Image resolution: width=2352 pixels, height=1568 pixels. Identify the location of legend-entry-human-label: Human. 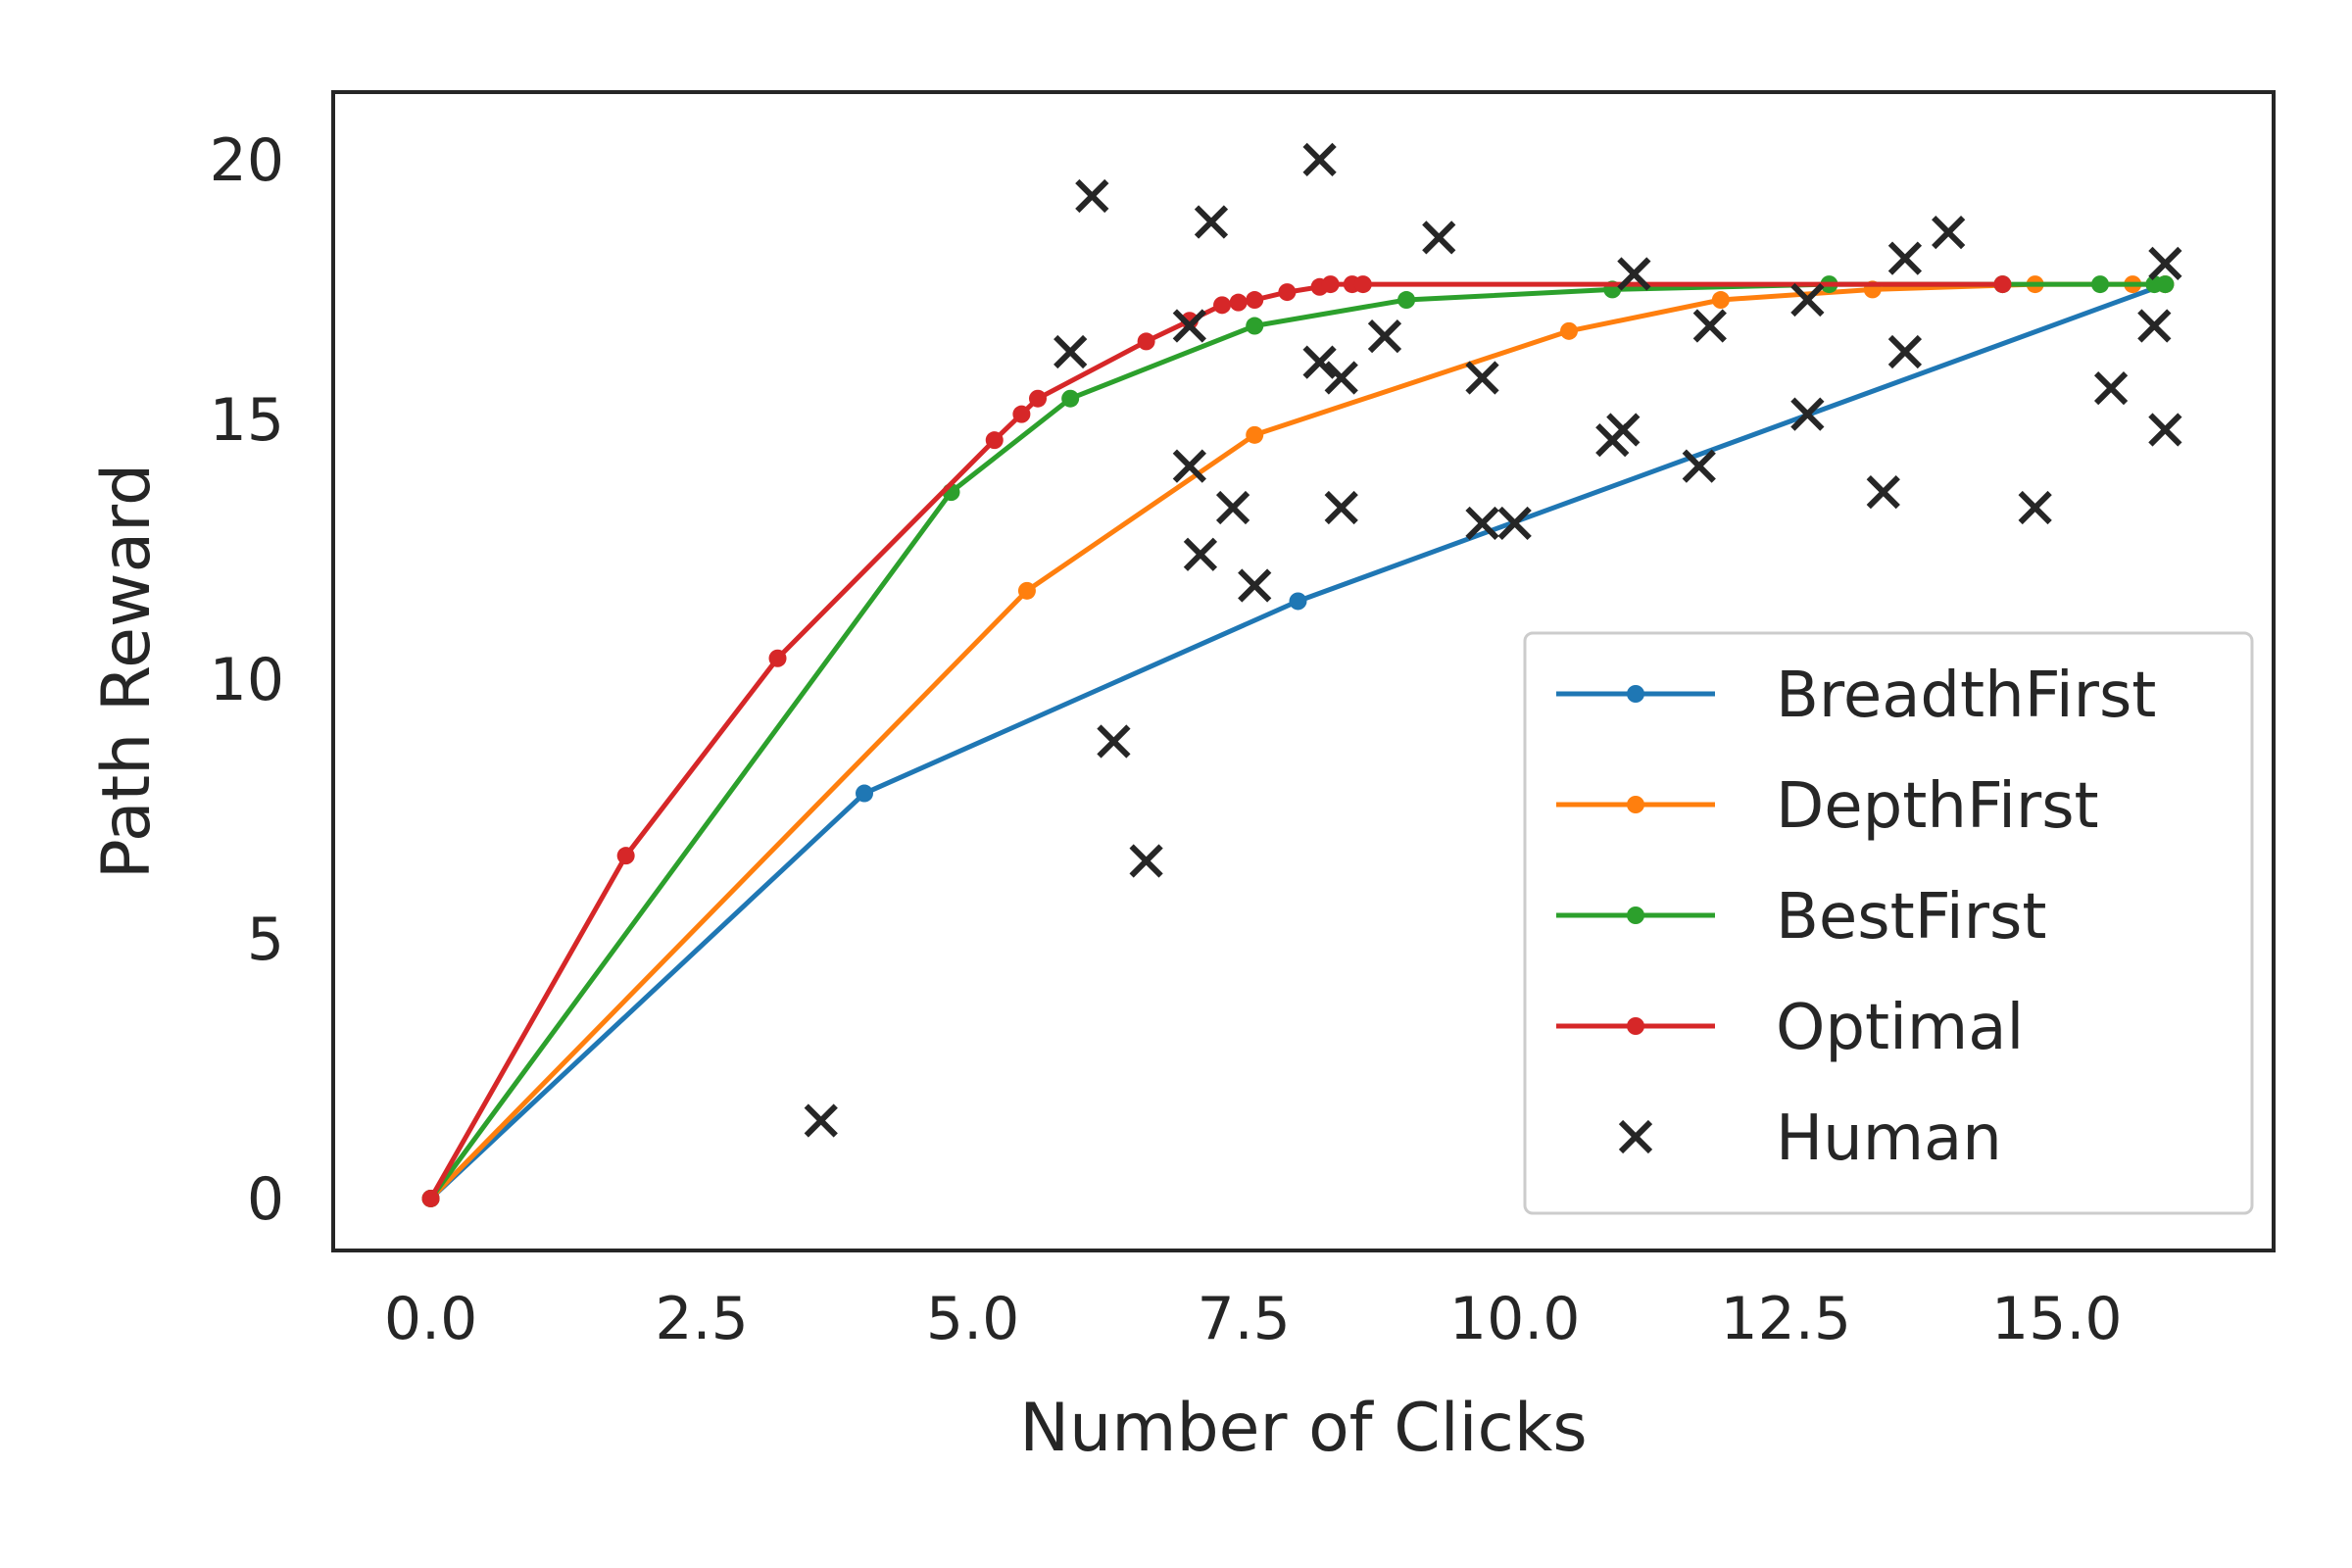
(1889, 1138).